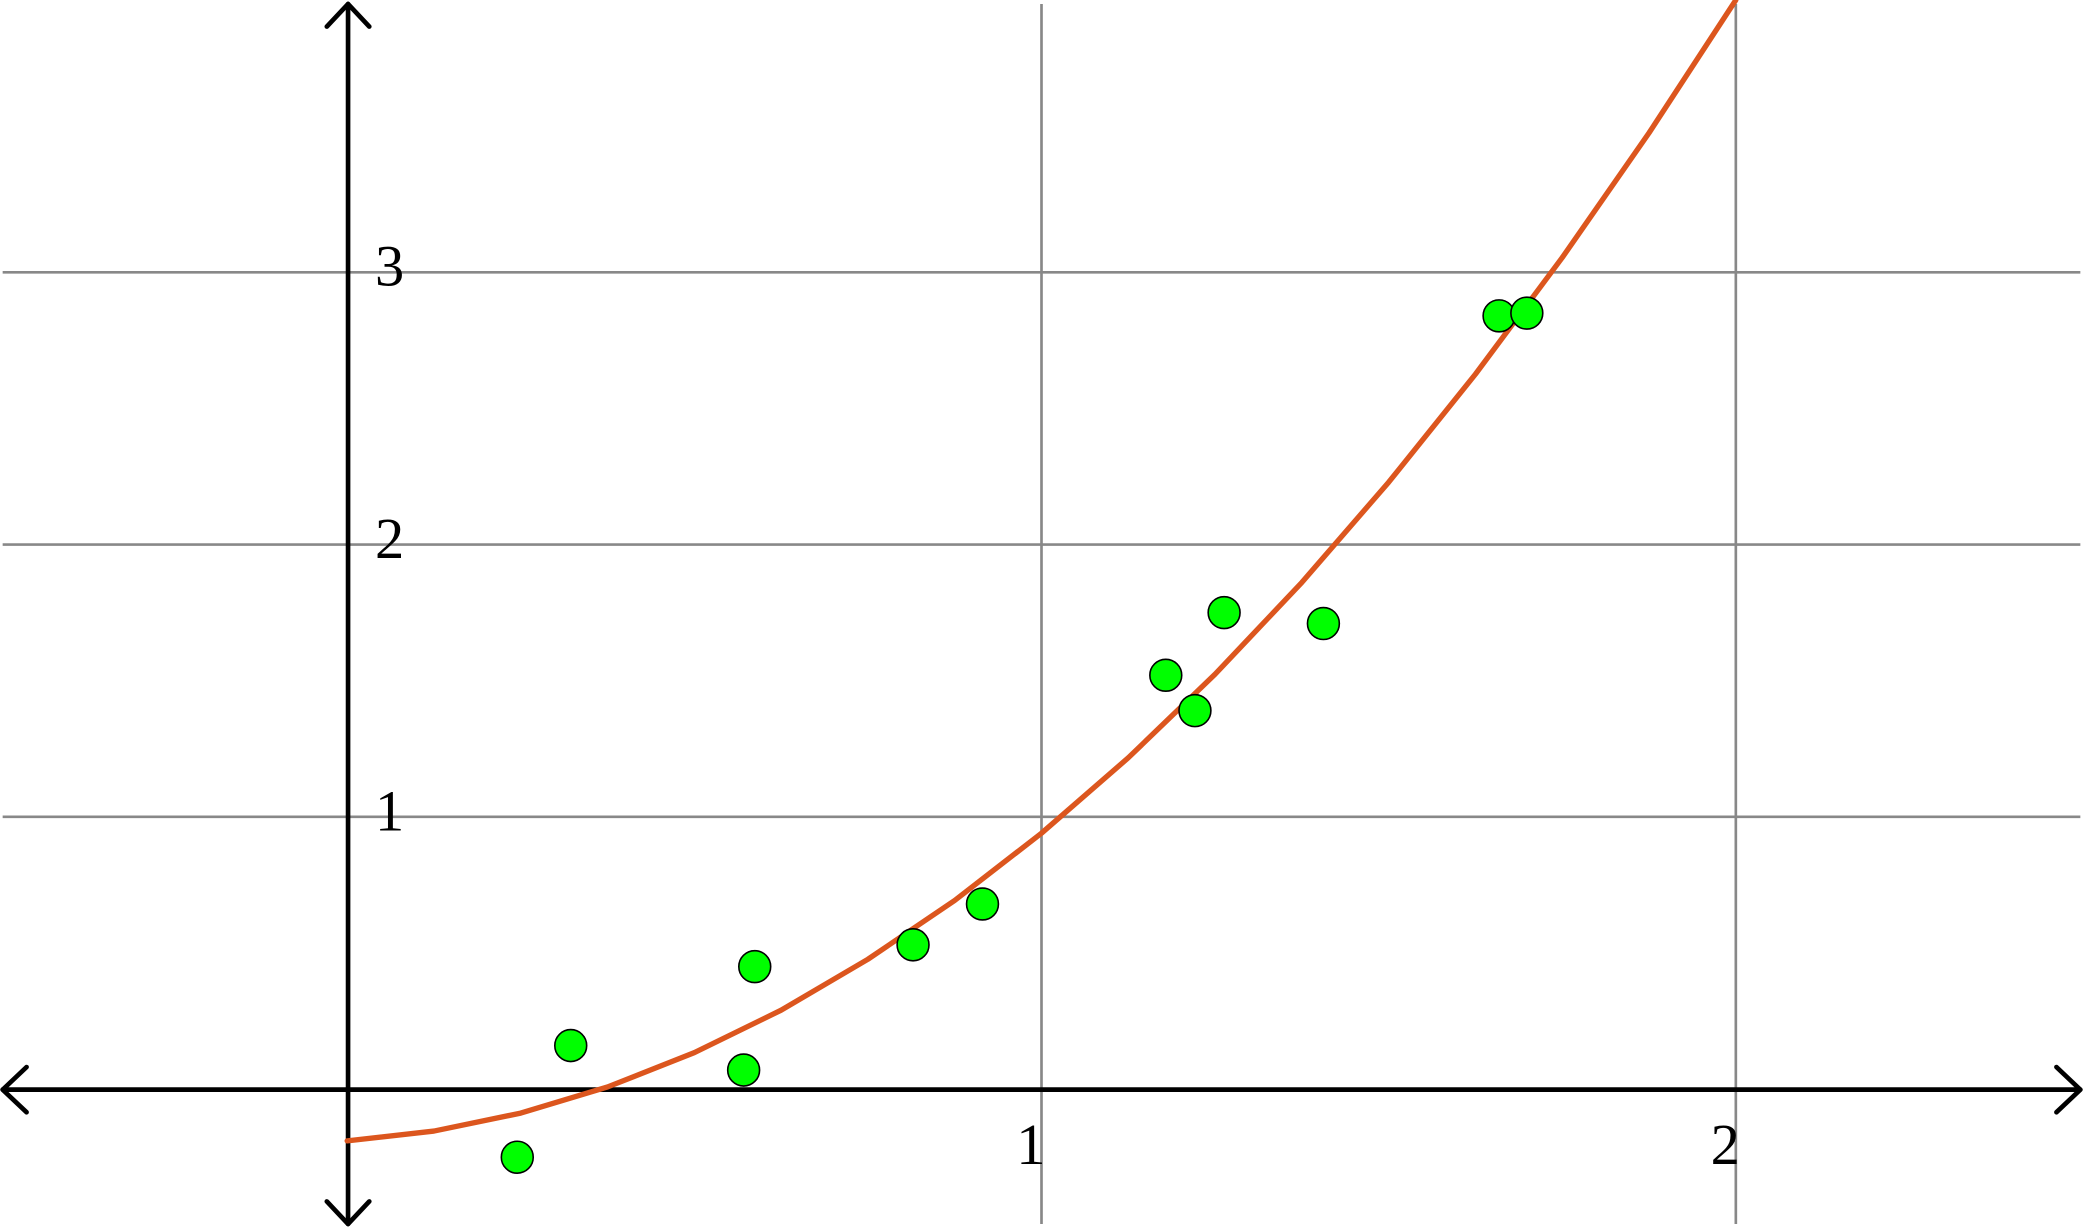 This screenshot has height=1228, width=2083. I want to click on x-tick-label: 2, so click(1725, 1144).